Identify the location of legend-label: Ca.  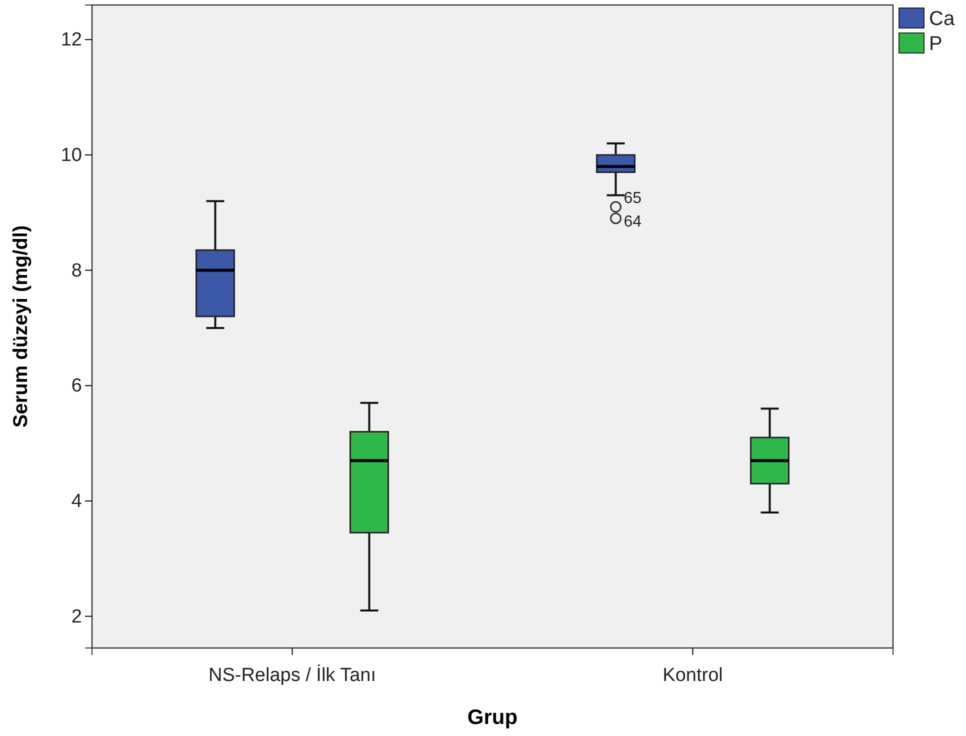
(942, 19).